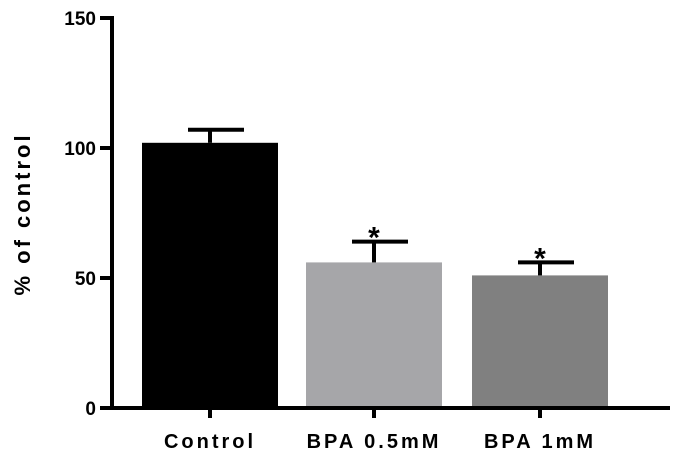 This screenshot has width=689, height=462. What do you see at coordinates (90, 409) in the screenshot?
I see `y-tick-label-1: 0` at bounding box center [90, 409].